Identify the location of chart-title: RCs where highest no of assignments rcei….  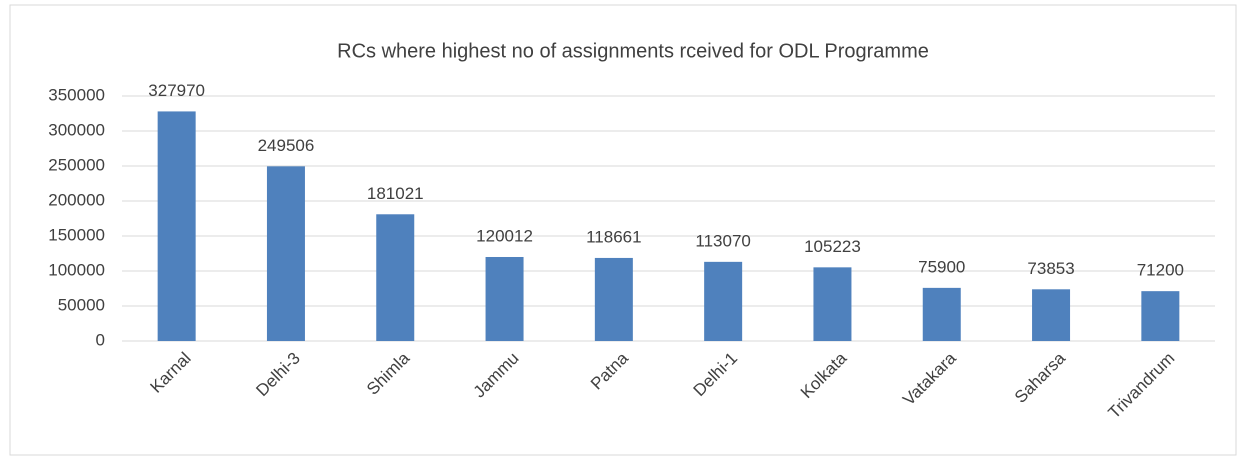
(633, 51).